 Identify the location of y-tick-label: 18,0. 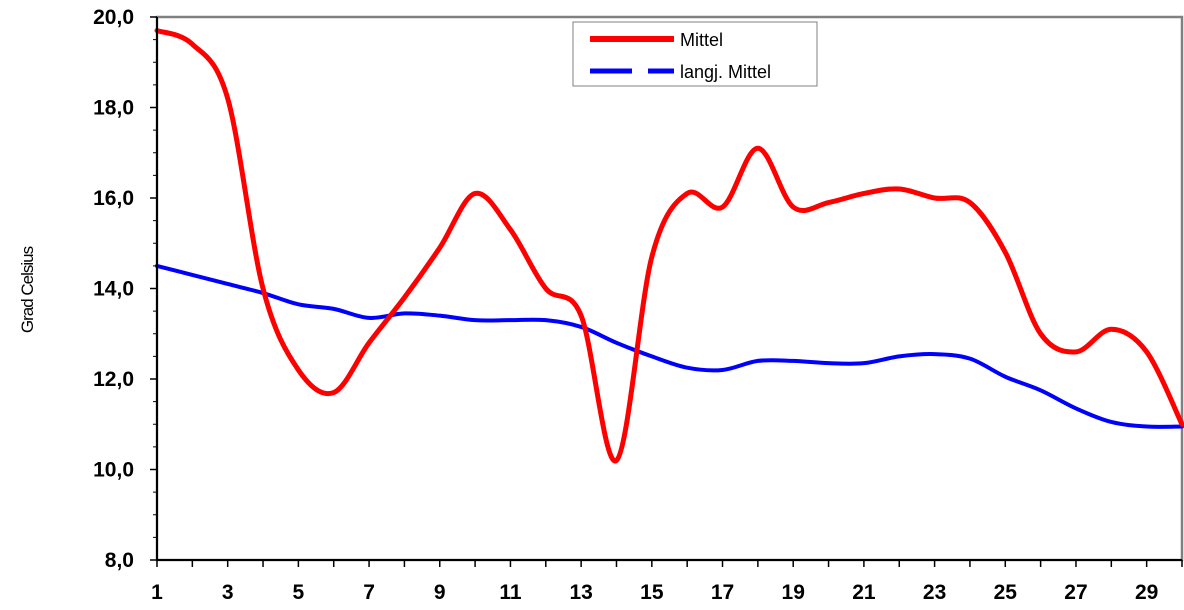
(113, 108).